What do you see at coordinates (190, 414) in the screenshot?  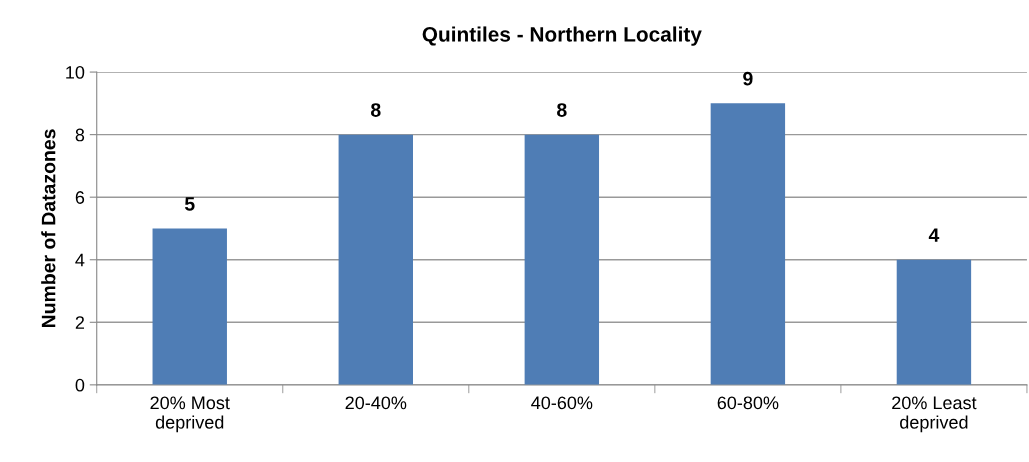 I see `x-tick-label: 20% Most deprived` at bounding box center [190, 414].